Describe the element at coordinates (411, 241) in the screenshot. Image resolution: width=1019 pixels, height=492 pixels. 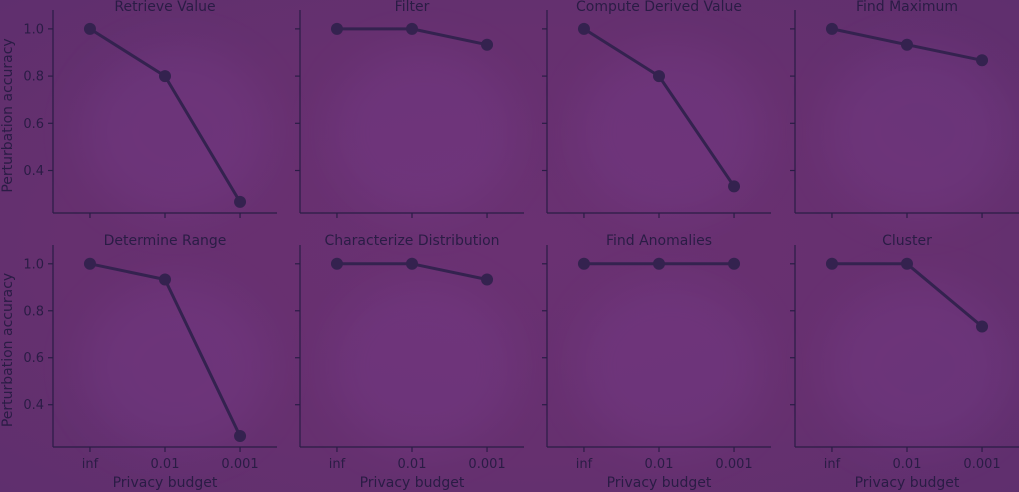
I see `panel-title: Characterize Distribution` at that location.